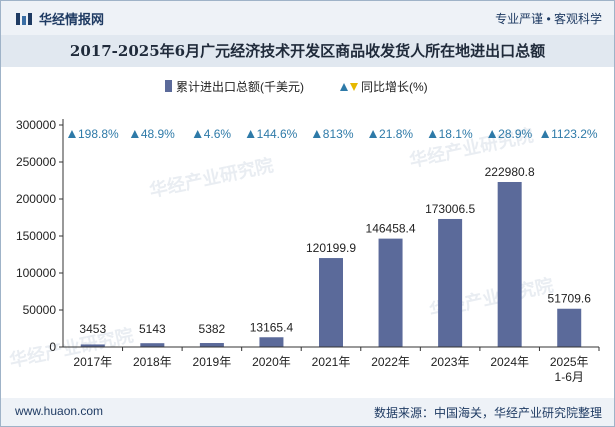  Describe the element at coordinates (24, 18) in the screenshot. I see `brand-logo-icon` at that location.